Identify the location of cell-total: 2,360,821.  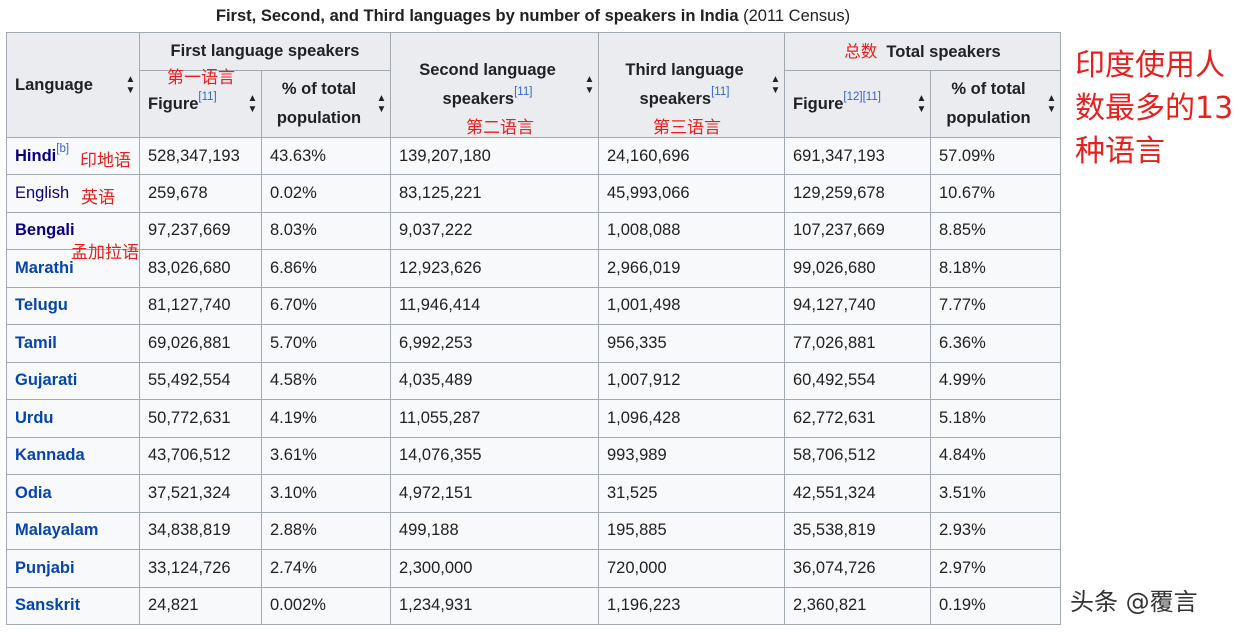
(857, 605).